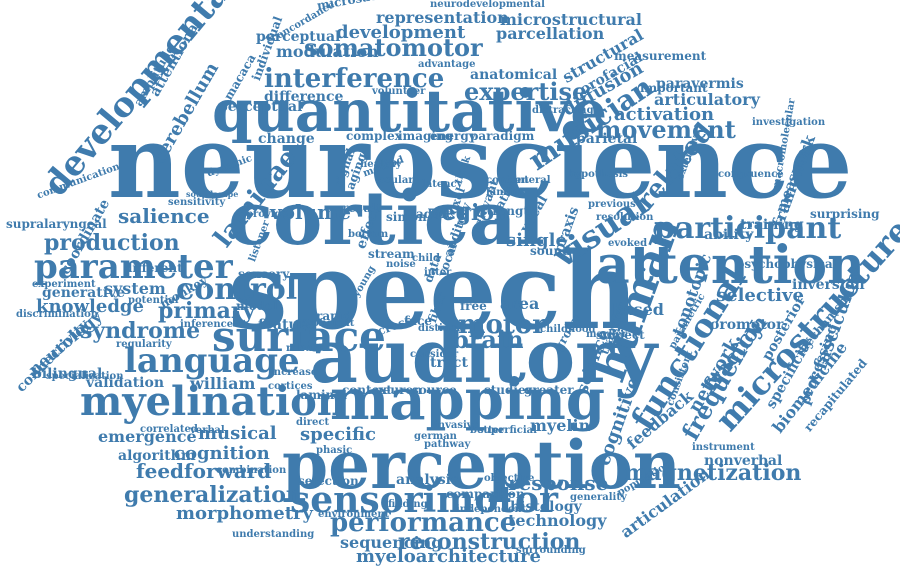 The width and height of the screenshot is (900, 568). I want to click on word-bilingual: bilingual, so click(67, 374).